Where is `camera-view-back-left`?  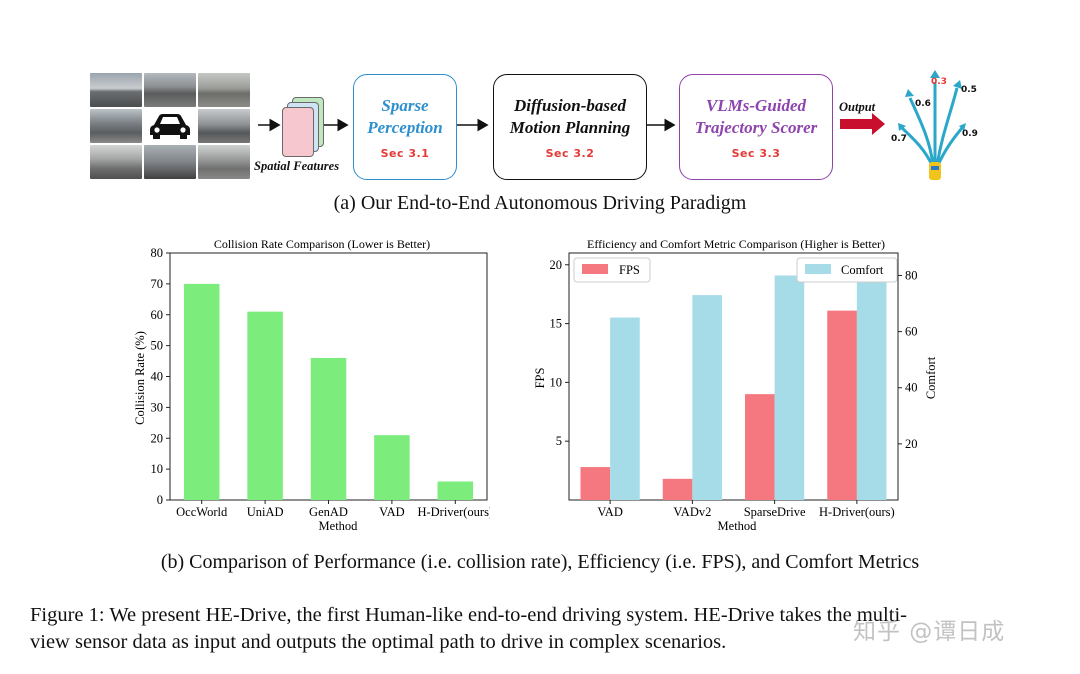
camera-view-back-left is located at coordinates (116, 162).